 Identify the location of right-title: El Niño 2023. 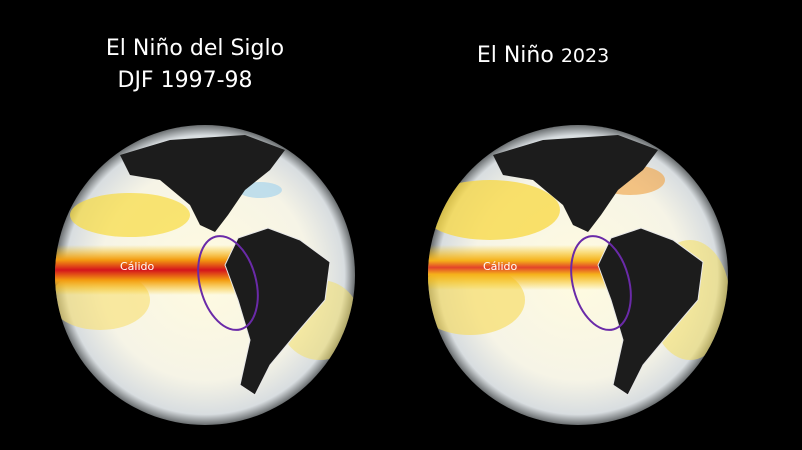
(543, 55).